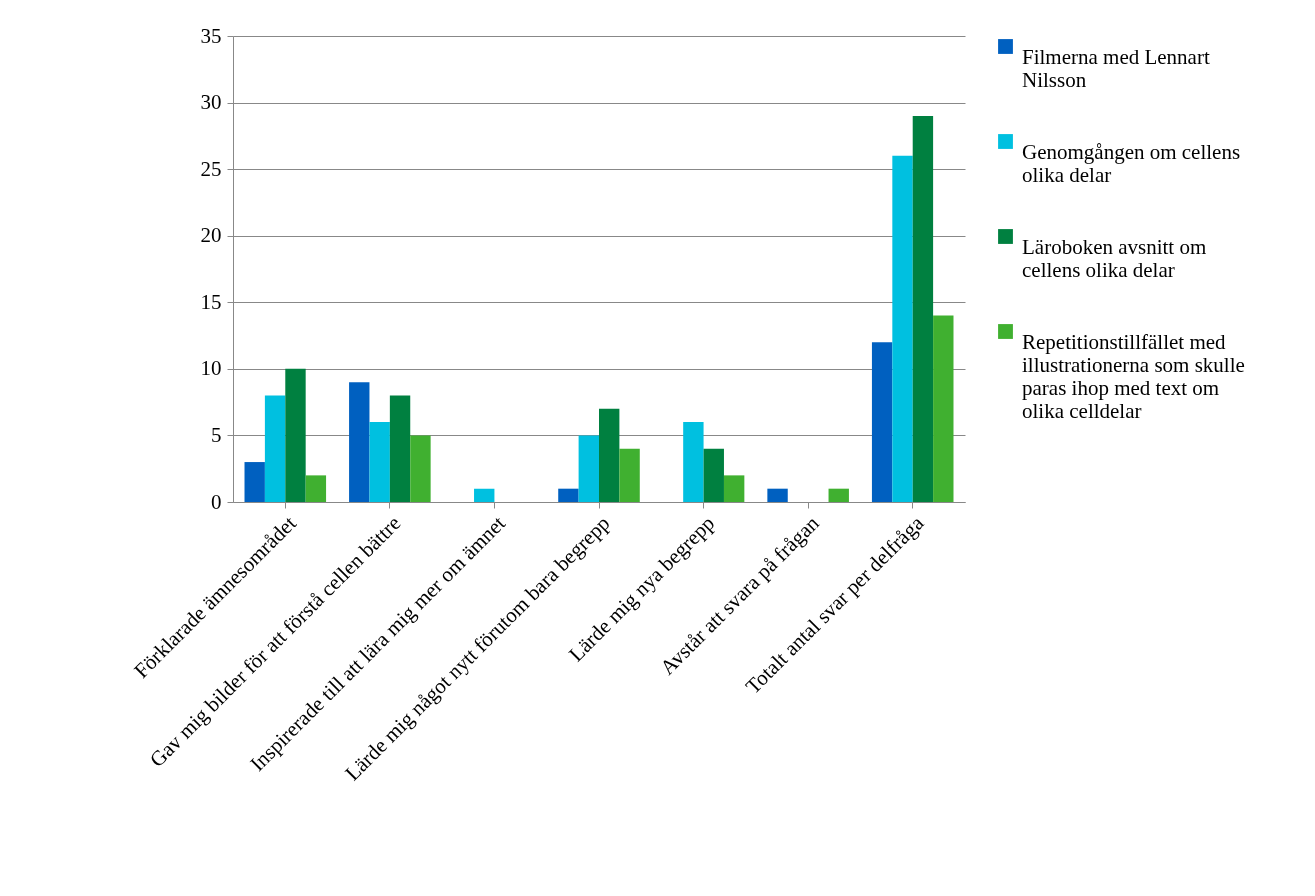  What do you see at coordinates (211, 168) in the screenshot?
I see `y-tick-label: 25` at bounding box center [211, 168].